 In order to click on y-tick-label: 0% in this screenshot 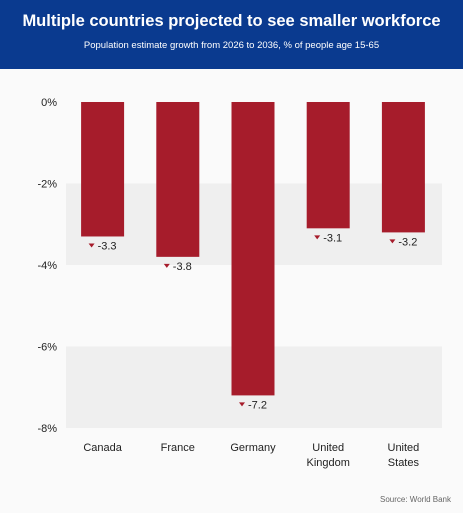, I will do `click(49, 103)`.